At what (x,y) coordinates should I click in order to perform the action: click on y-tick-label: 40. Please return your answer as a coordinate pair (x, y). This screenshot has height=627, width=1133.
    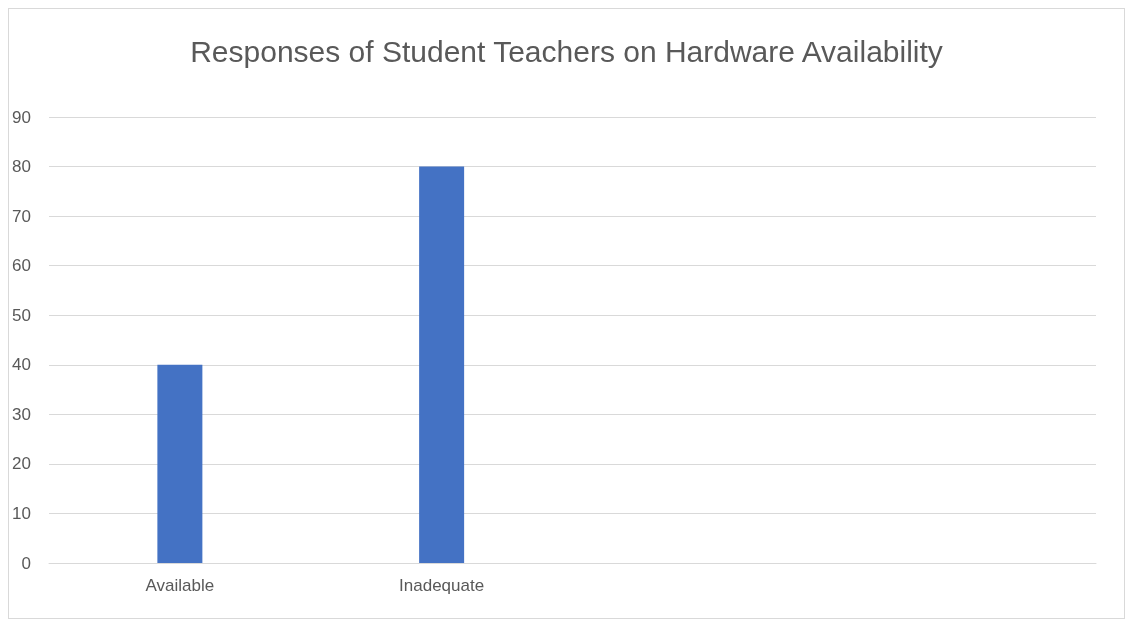
    Looking at the image, I should click on (21, 365).